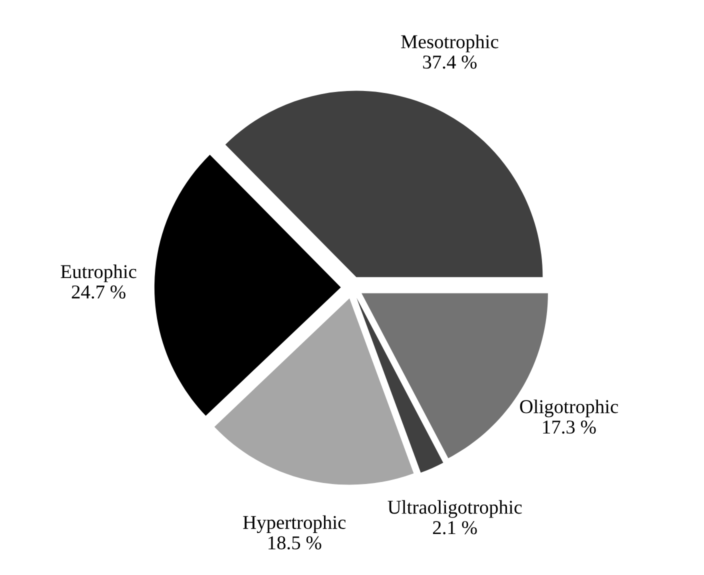 The width and height of the screenshot is (704, 575). Describe the element at coordinates (449, 43) in the screenshot. I see `slice-label: Mesotrophic` at that location.